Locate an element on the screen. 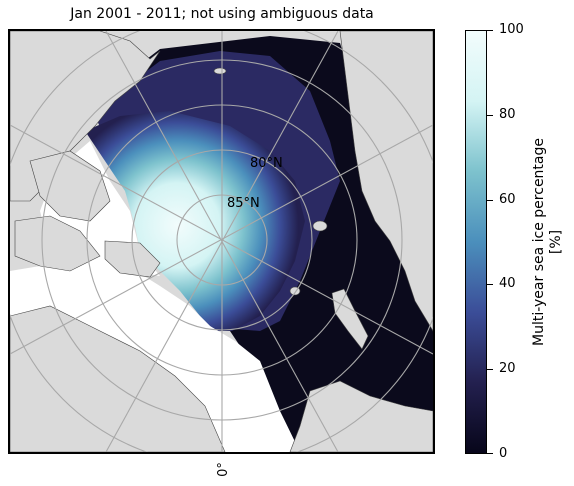 This screenshot has height=486, width=574. colorbar-tick-label: 0 is located at coordinates (503, 453).